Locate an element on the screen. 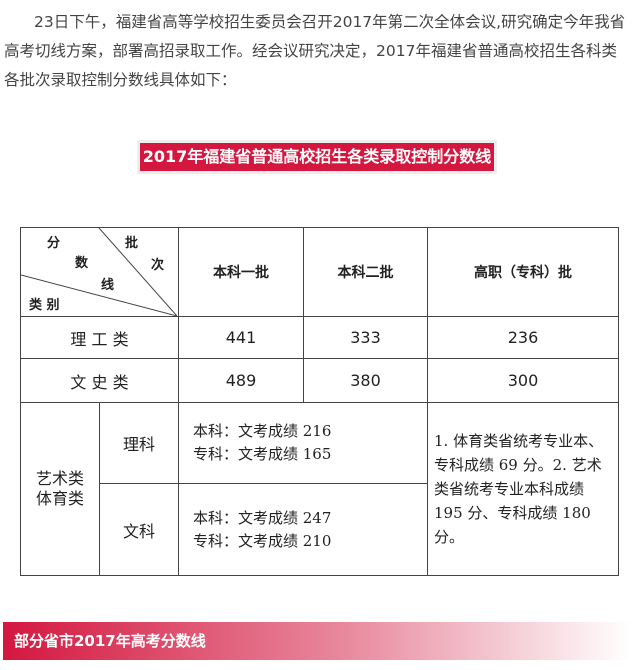  score-cell: 489 is located at coordinates (241, 380).